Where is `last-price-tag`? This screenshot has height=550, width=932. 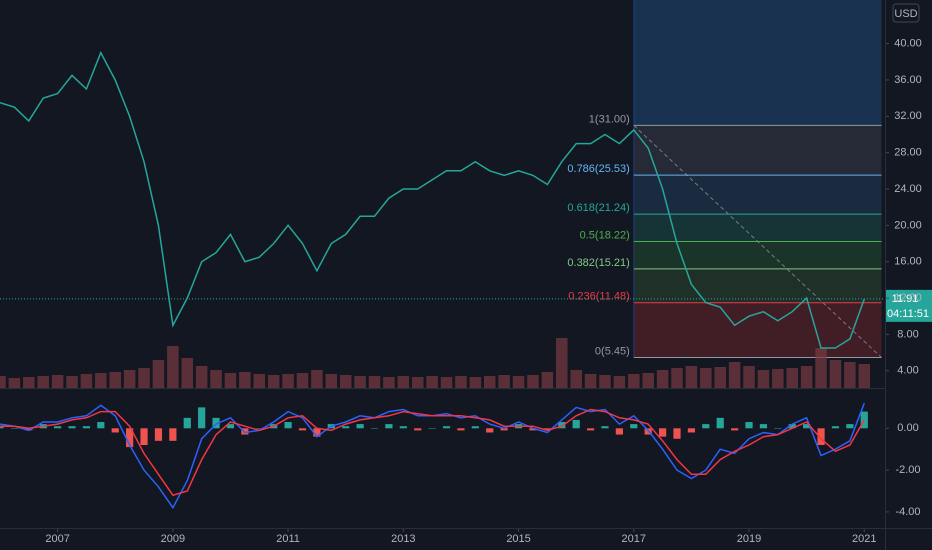 last-price-tag is located at coordinates (909, 305).